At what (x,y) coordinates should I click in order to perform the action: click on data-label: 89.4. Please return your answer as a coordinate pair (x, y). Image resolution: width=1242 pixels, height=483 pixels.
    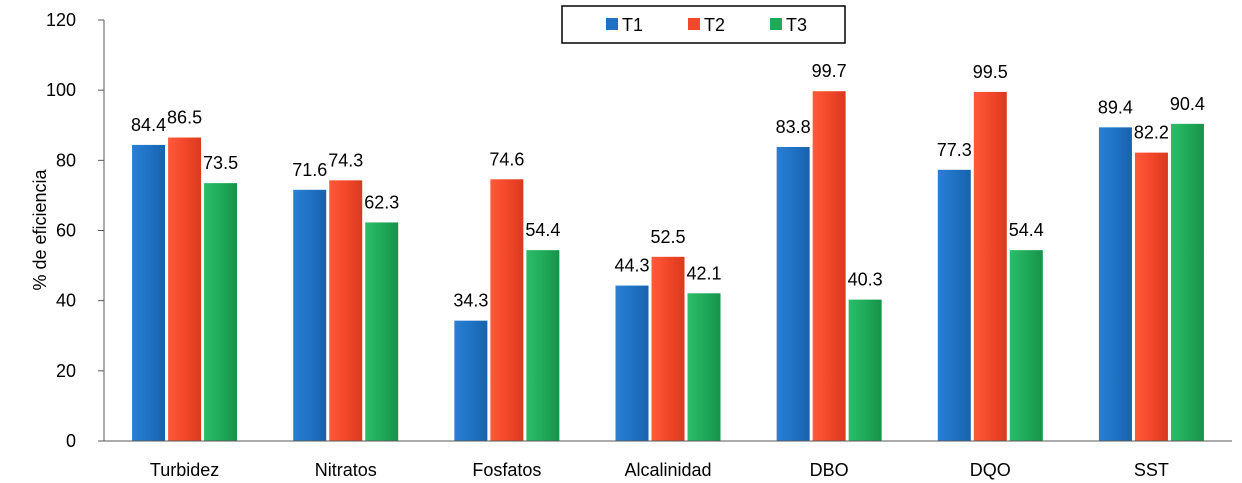
    Looking at the image, I should click on (1115, 107).